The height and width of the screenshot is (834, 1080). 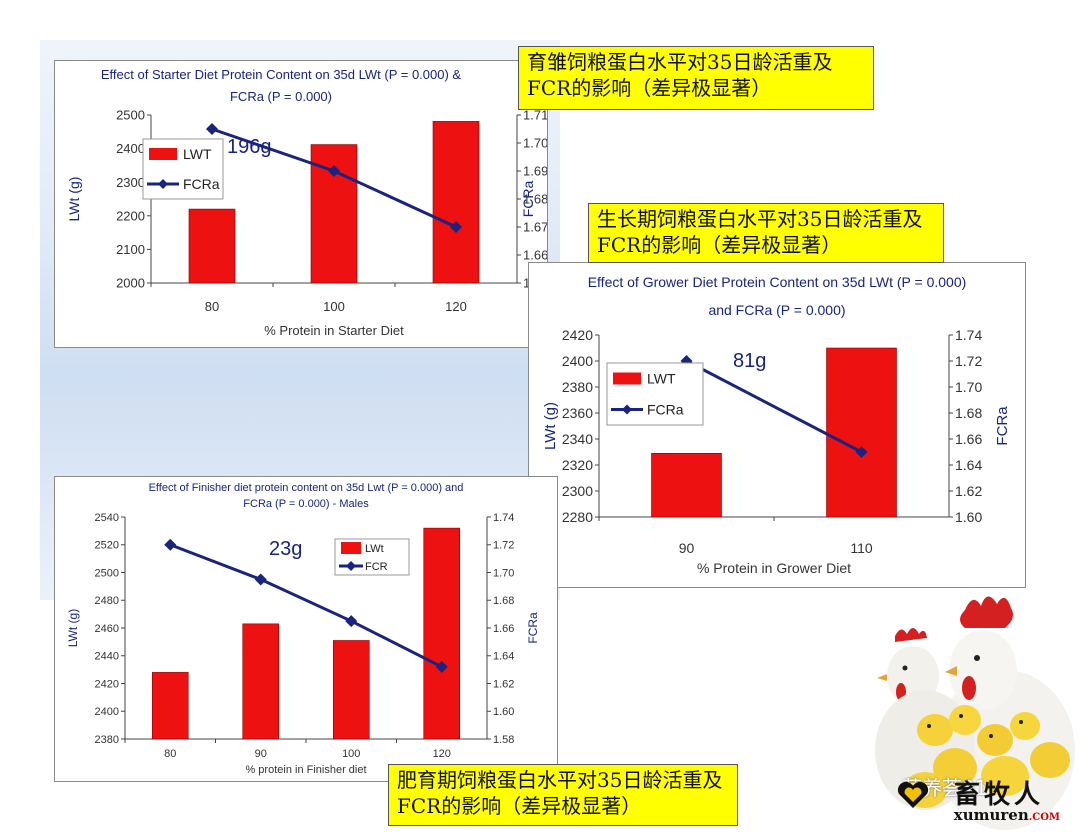 What do you see at coordinates (107, 601) in the screenshot?
I see `y-tick-label: 2480` at bounding box center [107, 601].